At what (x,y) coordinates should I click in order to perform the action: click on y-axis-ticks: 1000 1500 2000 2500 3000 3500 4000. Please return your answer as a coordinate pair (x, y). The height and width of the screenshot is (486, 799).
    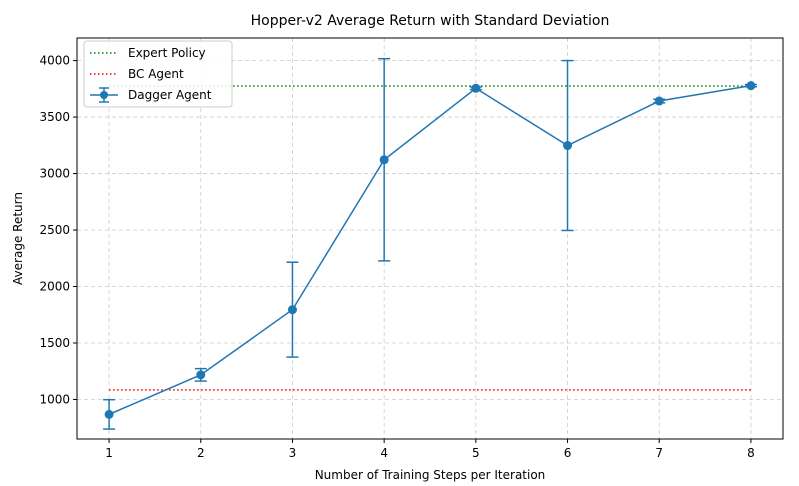
    Looking at the image, I should click on (58, 230).